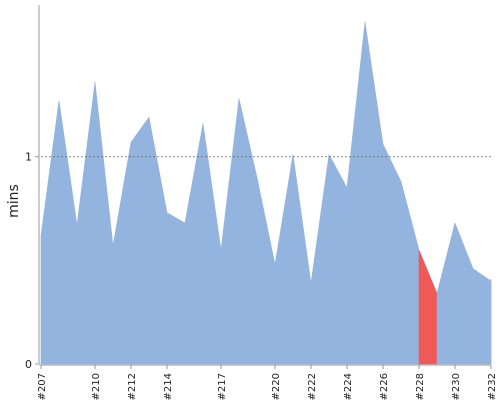  What do you see at coordinates (420, 386) in the screenshot?
I see `x-tick-label: #228` at bounding box center [420, 386].